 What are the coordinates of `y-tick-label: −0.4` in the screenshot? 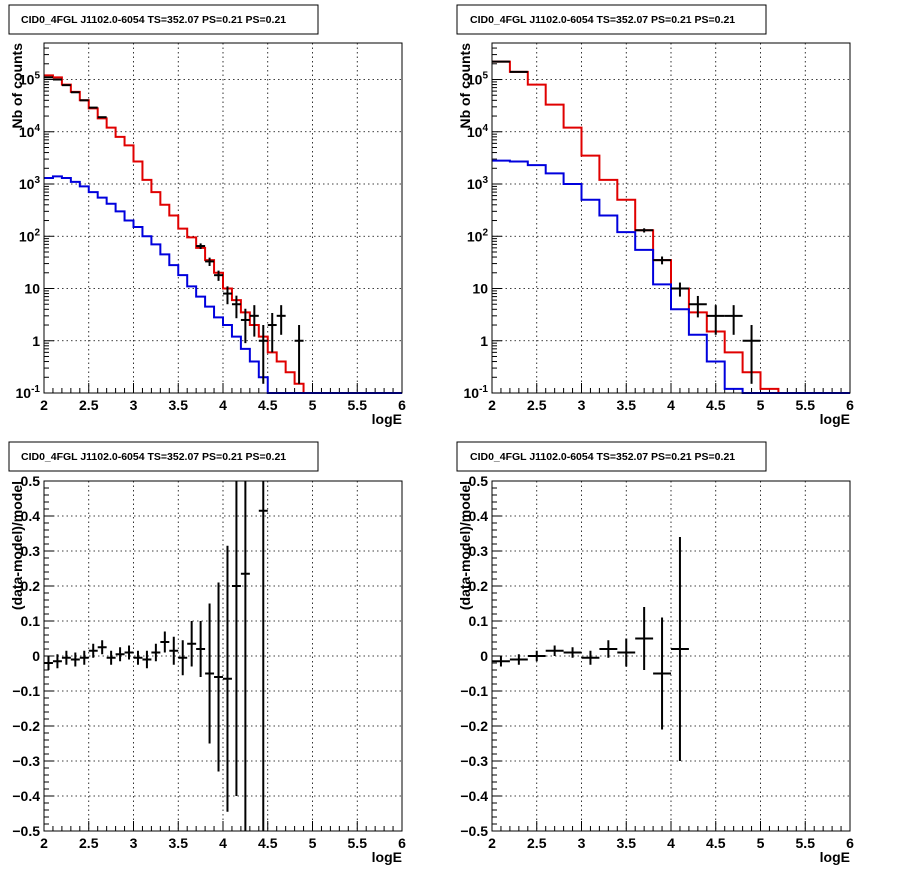 It's located at (26, 796).